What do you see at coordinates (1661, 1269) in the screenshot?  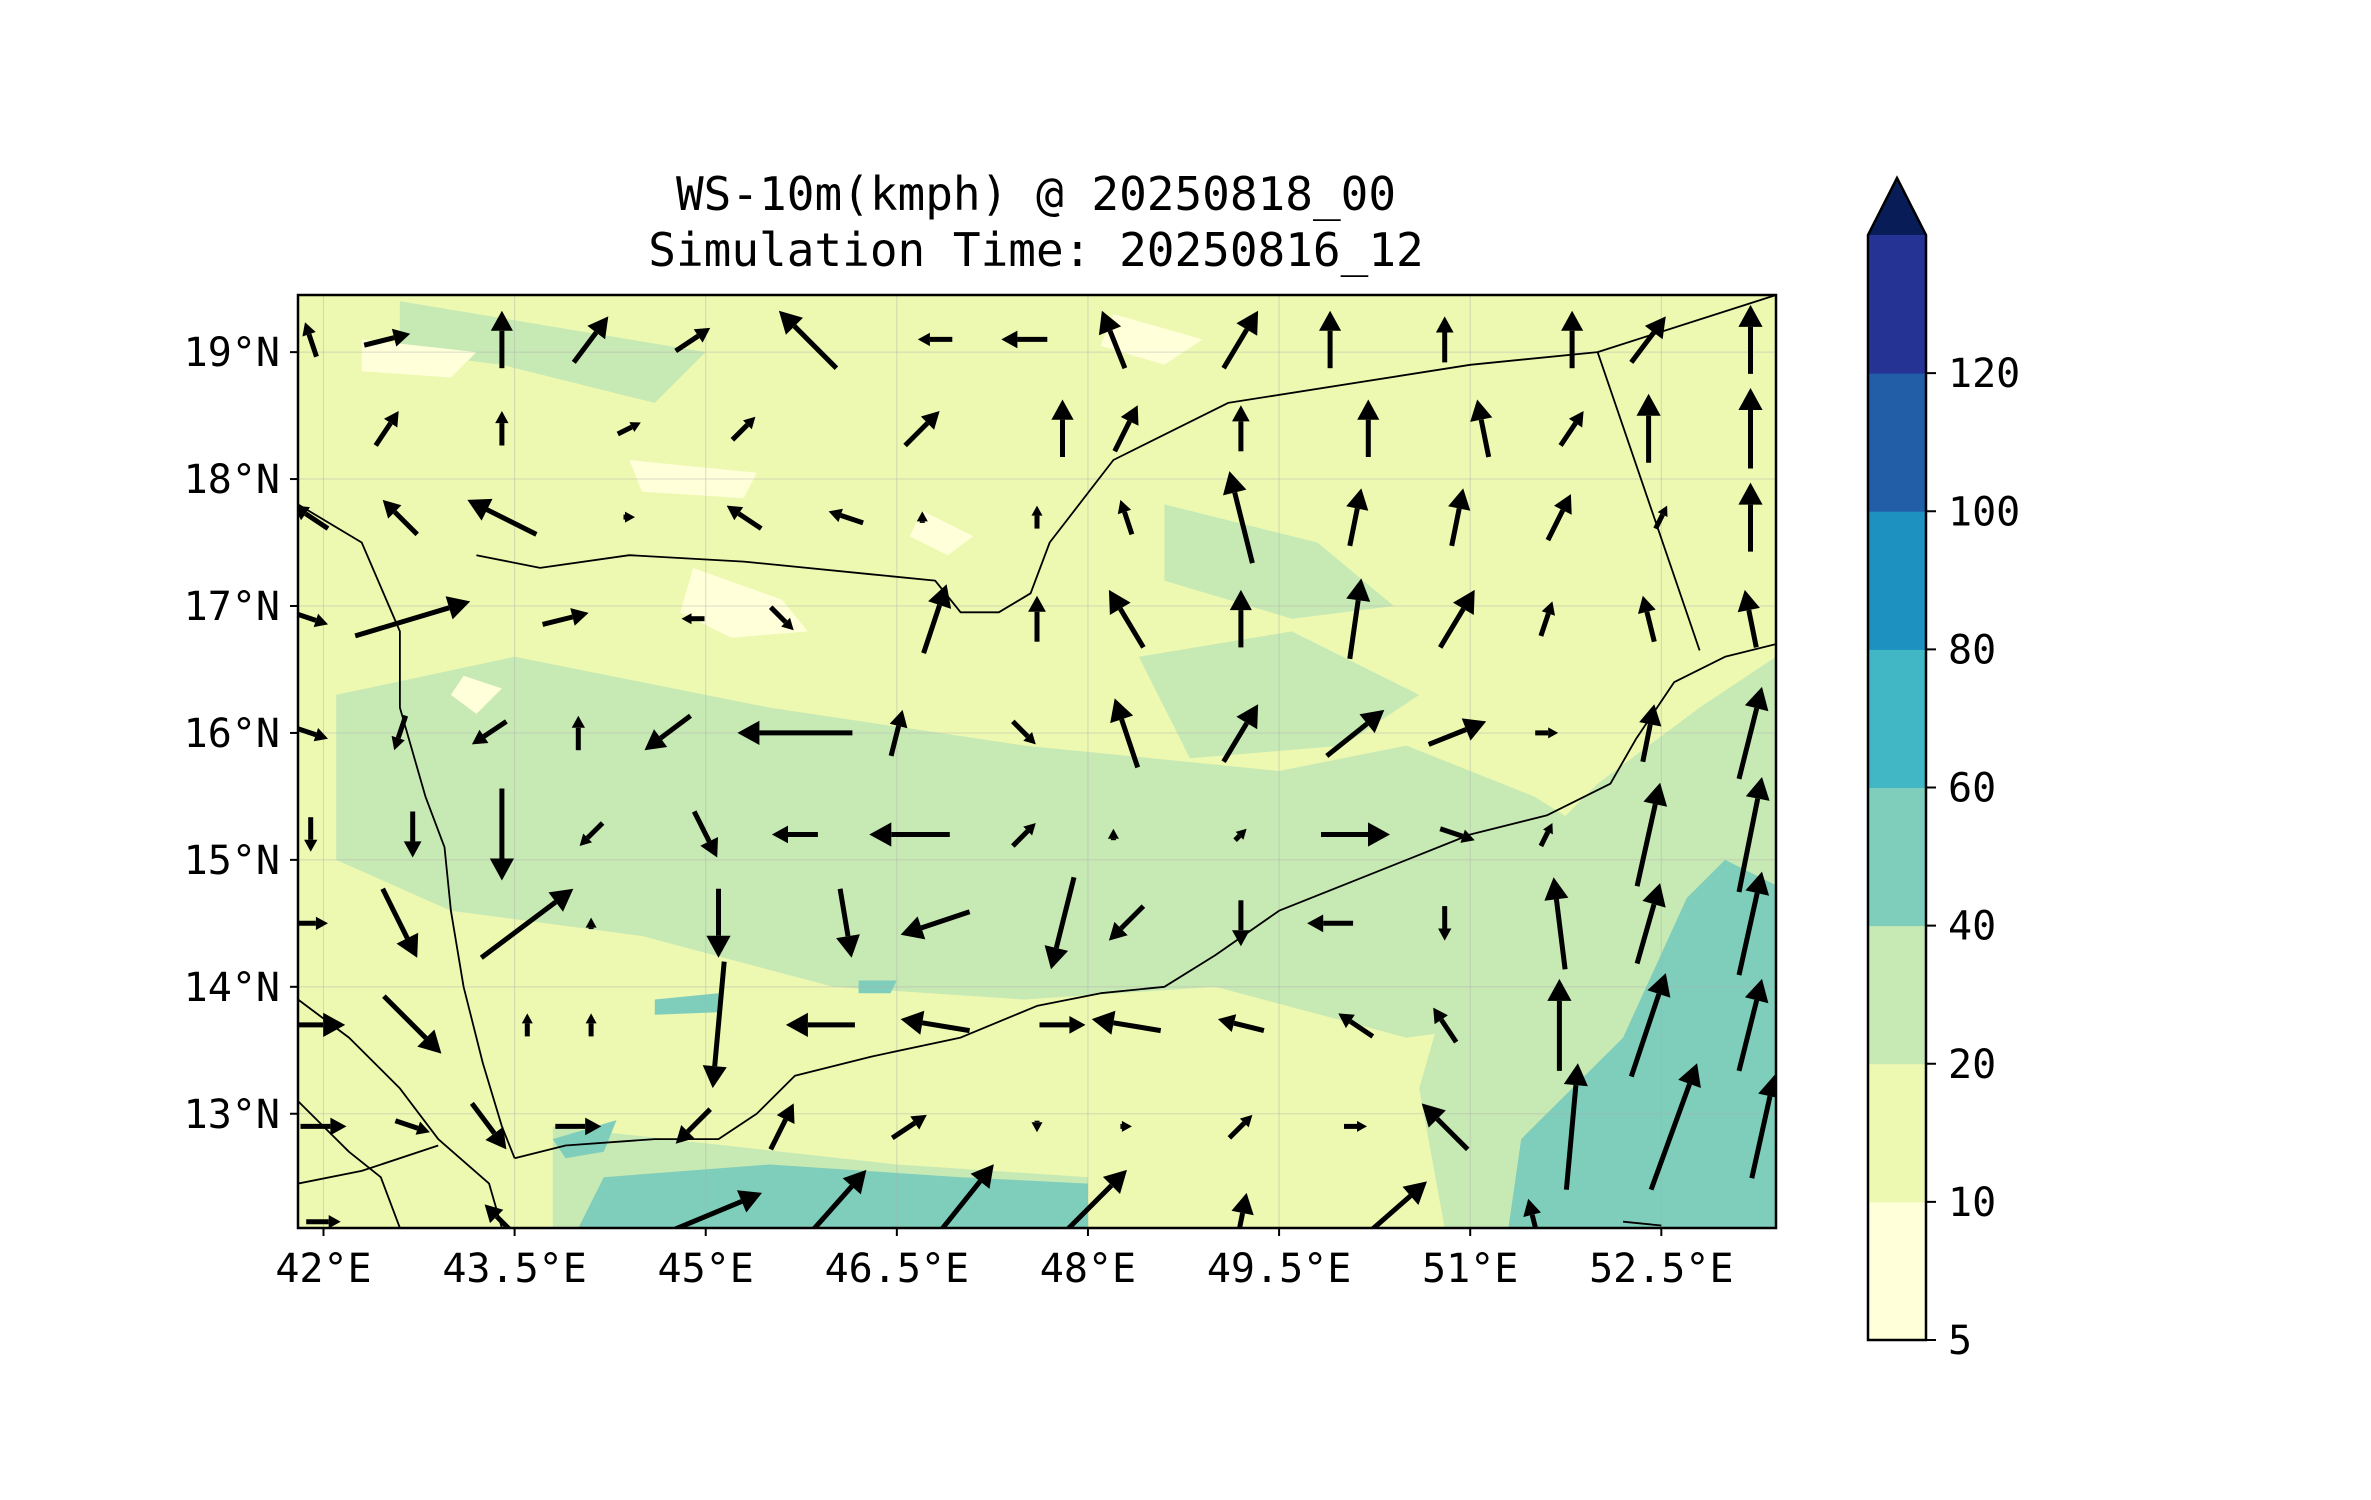 I see `x-tick-label: 52.5°E` at bounding box center [1661, 1269].